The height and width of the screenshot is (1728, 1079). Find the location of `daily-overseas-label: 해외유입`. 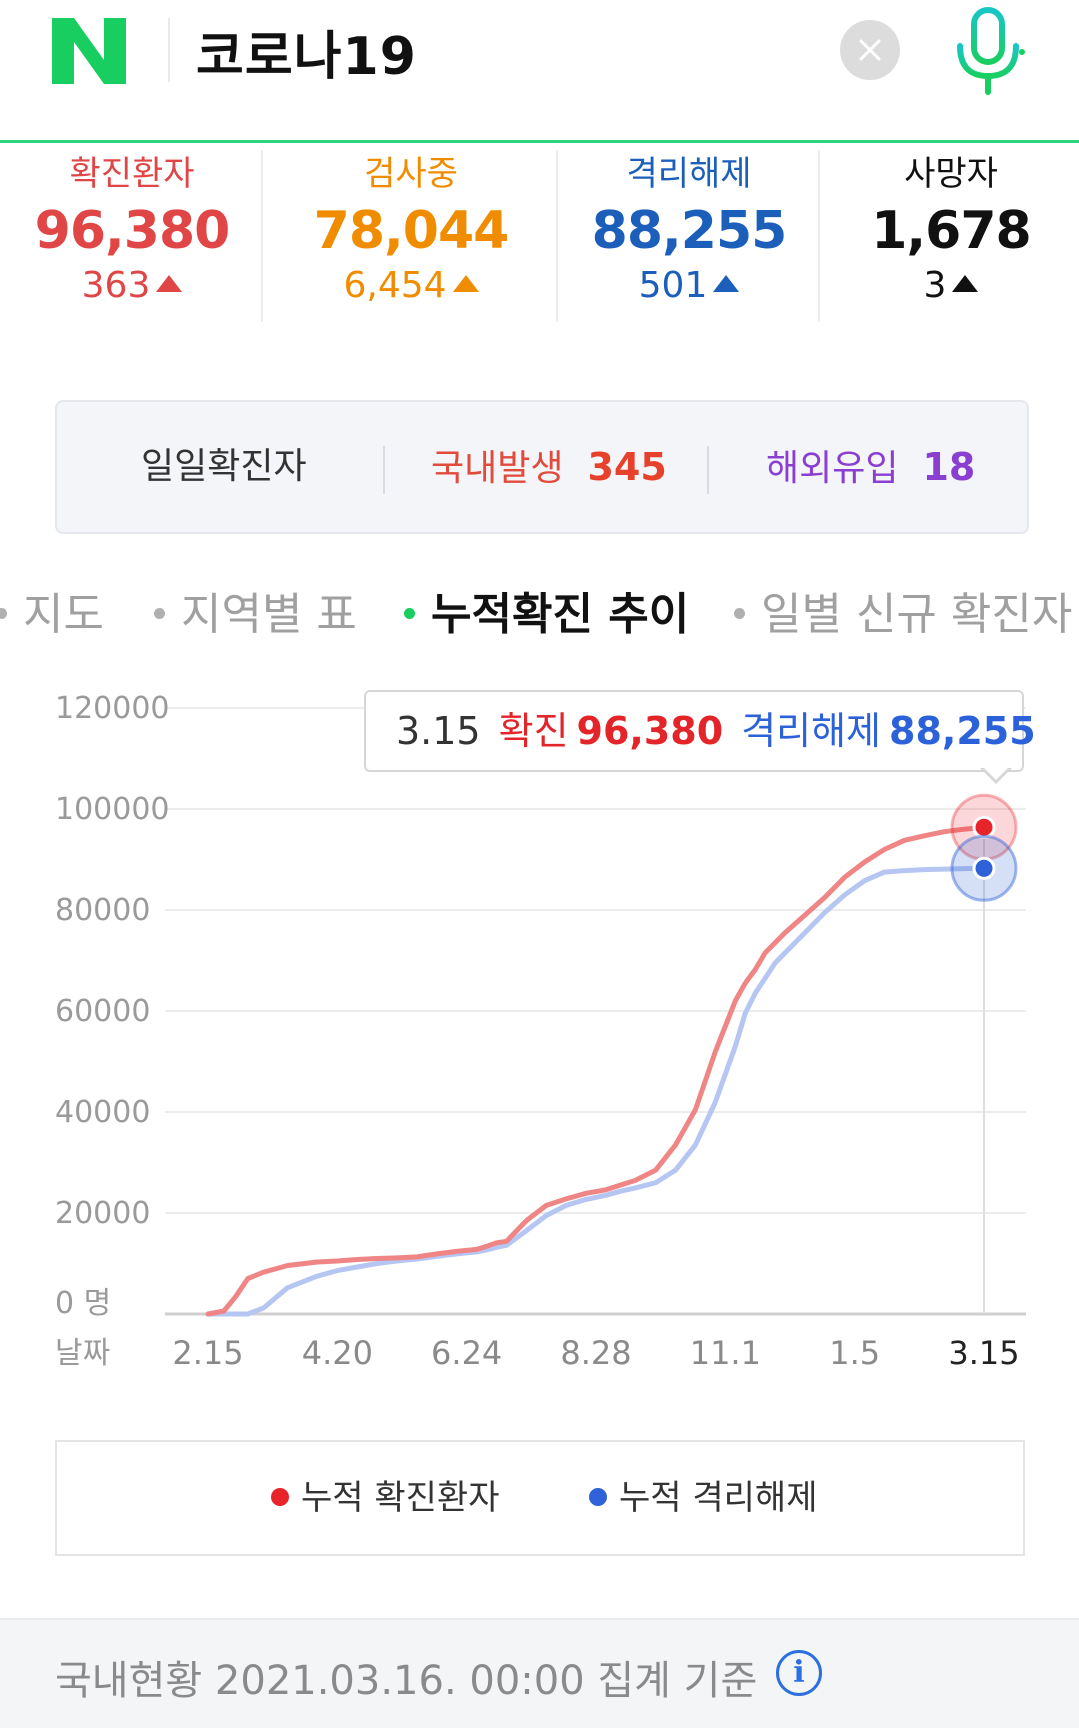

daily-overseas-label: 해외유입 is located at coordinates (832, 468).